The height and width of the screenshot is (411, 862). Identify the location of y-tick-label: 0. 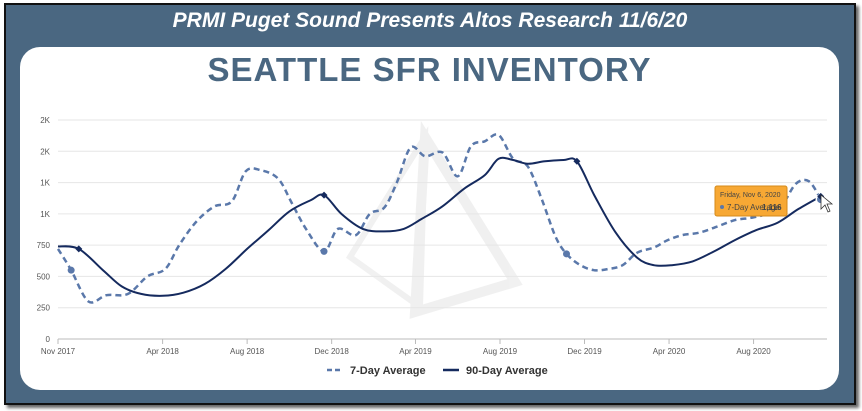
(48, 339).